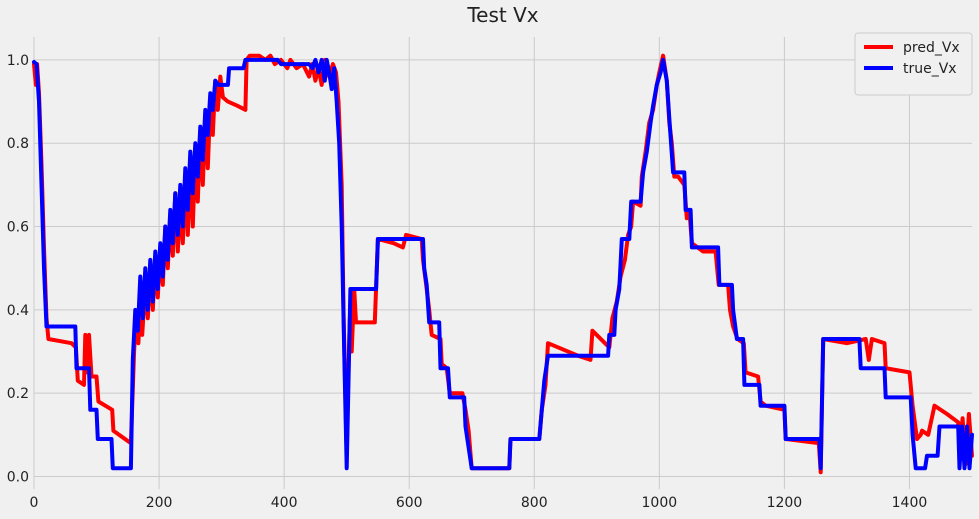 Image resolution: width=979 pixels, height=519 pixels. I want to click on x-tick-label: 200, so click(159, 503).